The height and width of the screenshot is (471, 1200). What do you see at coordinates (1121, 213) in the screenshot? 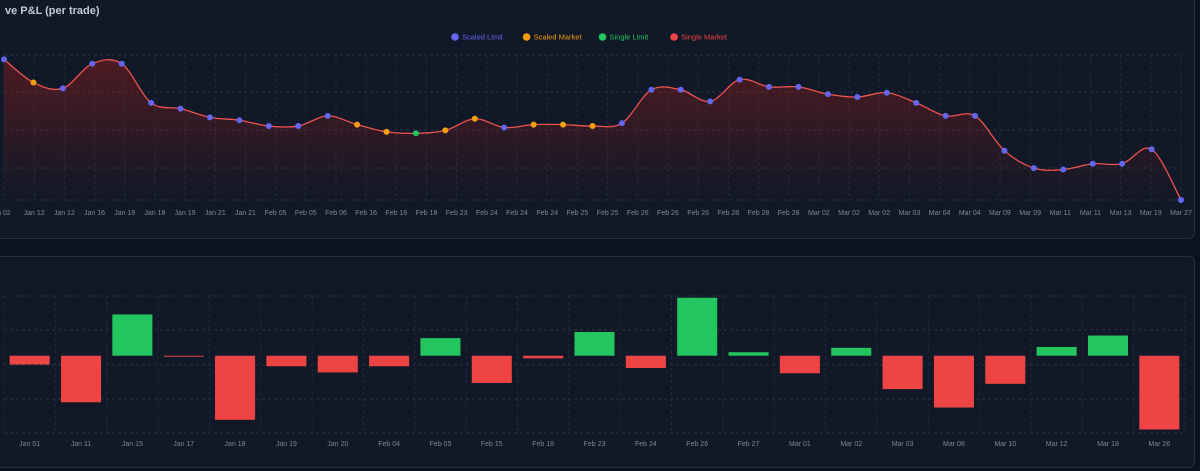
I see `x-tick-label: Mar 13` at bounding box center [1121, 213].